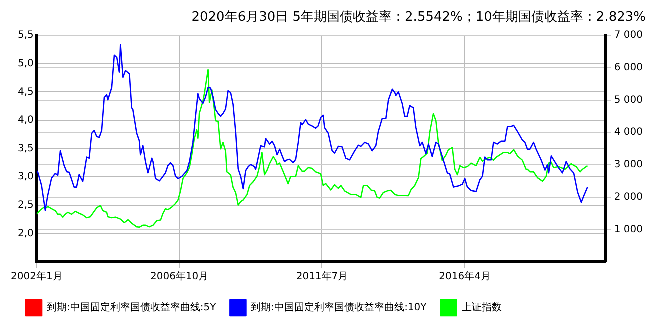  What do you see at coordinates (629, 230) in the screenshot?
I see `y2-tick-label: 1 000` at bounding box center [629, 230].